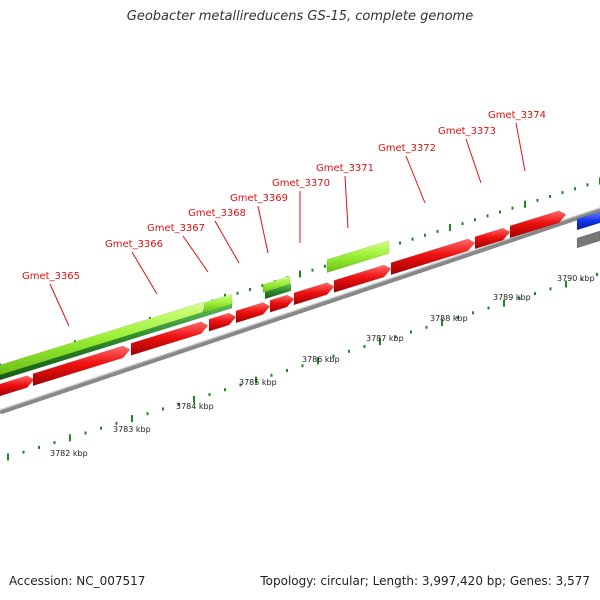  I want to click on gene-label: Gmet_3370, so click(301, 183).